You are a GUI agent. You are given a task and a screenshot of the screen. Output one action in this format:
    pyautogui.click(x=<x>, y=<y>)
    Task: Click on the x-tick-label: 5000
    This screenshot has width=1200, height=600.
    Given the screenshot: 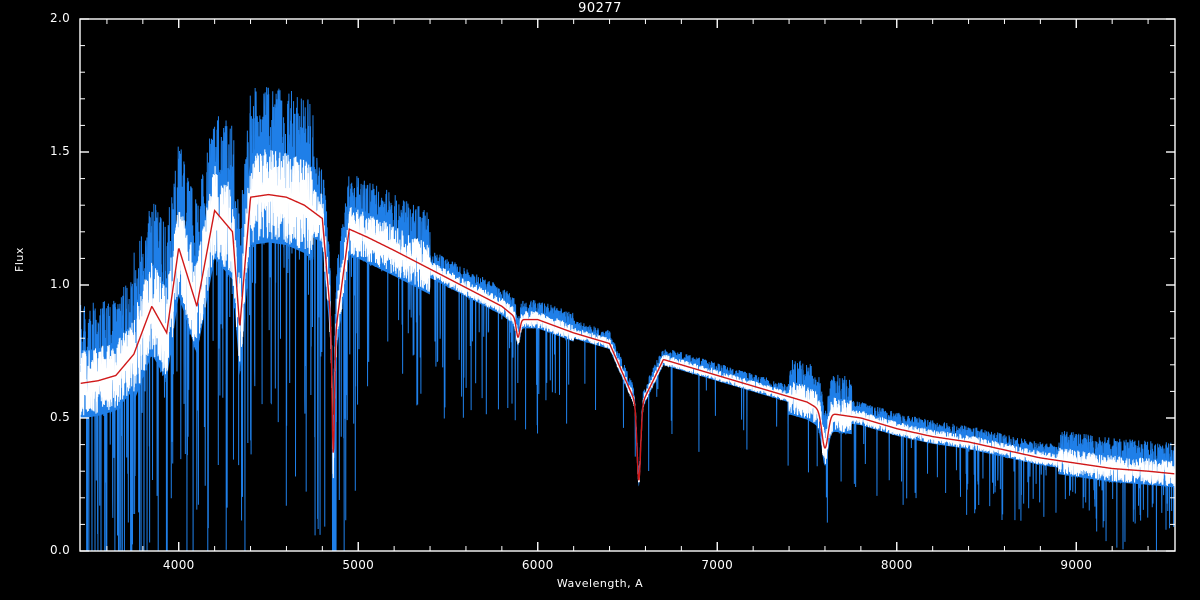 What is the action you would take?
    pyautogui.click(x=358, y=565)
    